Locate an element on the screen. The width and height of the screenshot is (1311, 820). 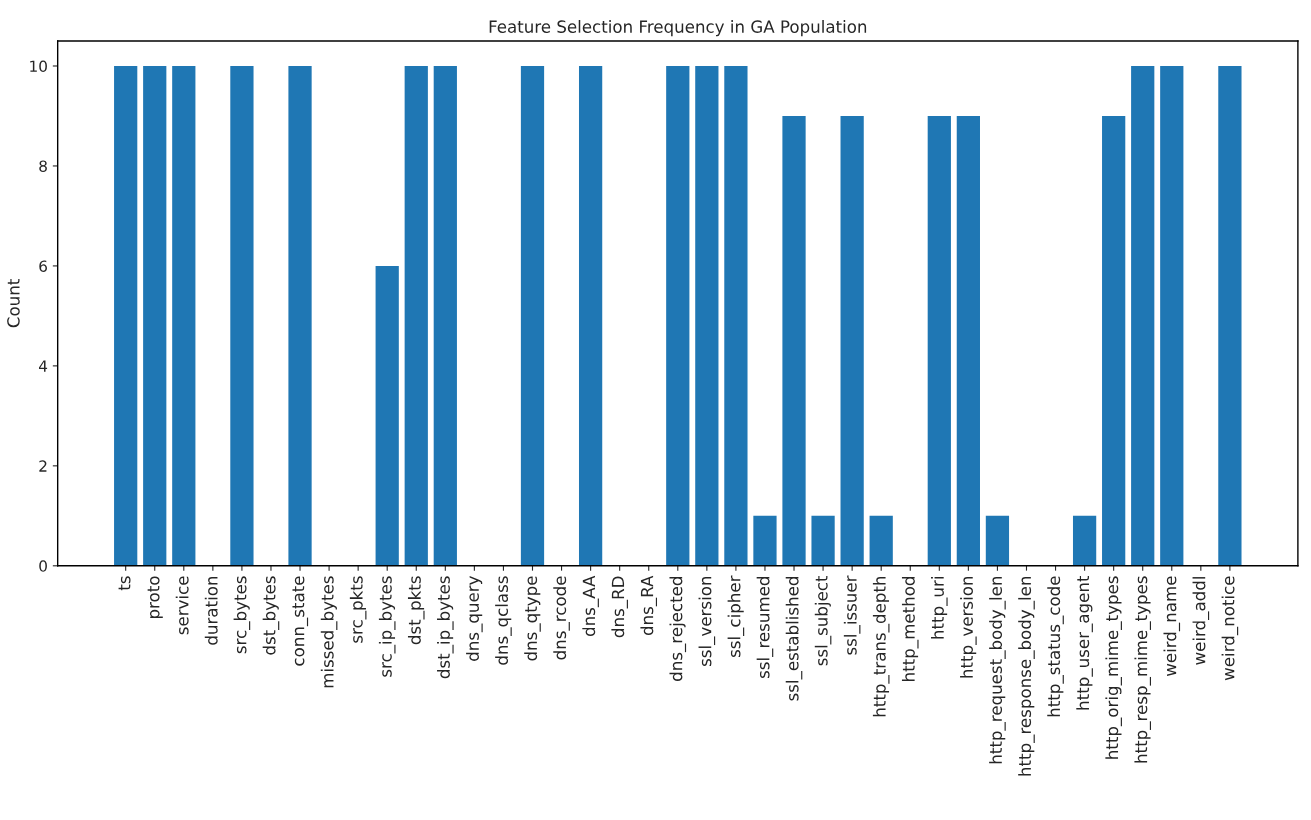
x-tick-label: src_pkts is located at coordinates (358, 609).